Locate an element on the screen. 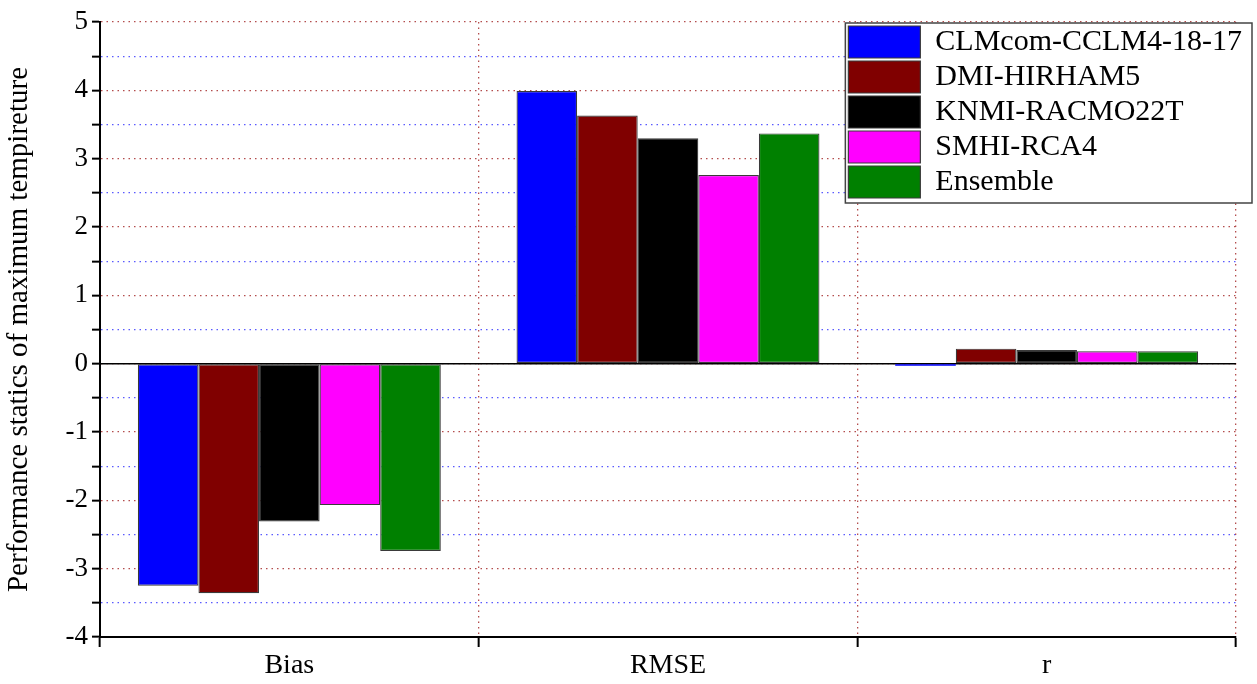 The image size is (1257, 684). y-tick-label: -3 is located at coordinates (76, 566).